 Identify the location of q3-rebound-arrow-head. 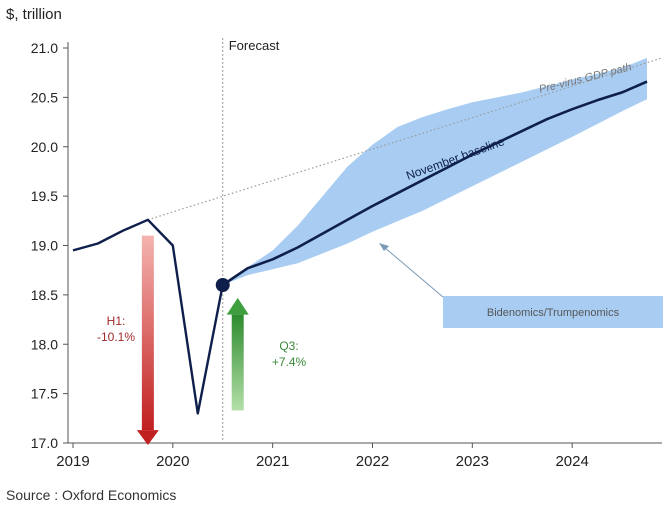
(237, 306).